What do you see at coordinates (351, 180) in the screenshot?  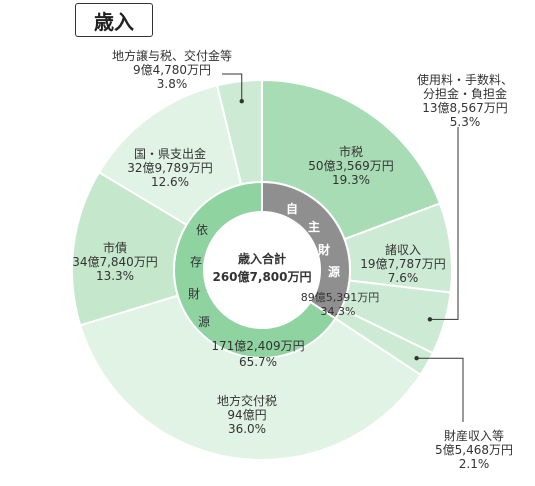 I see `outer-pct: 19.3%` at bounding box center [351, 180].